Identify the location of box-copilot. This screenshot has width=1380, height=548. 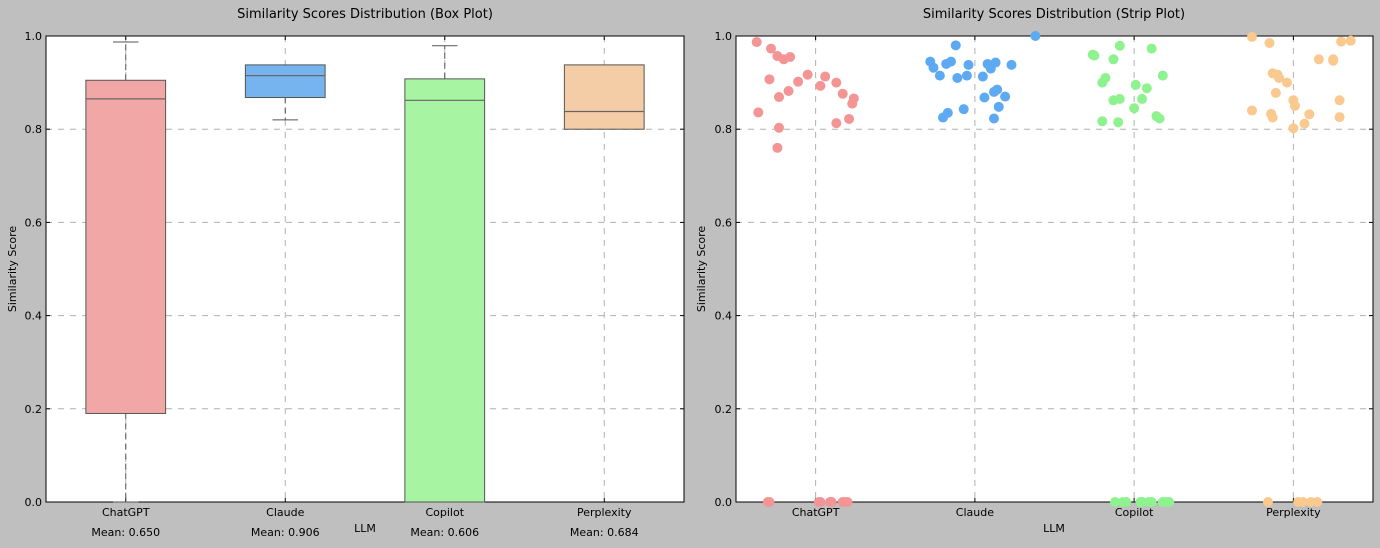
(445, 274).